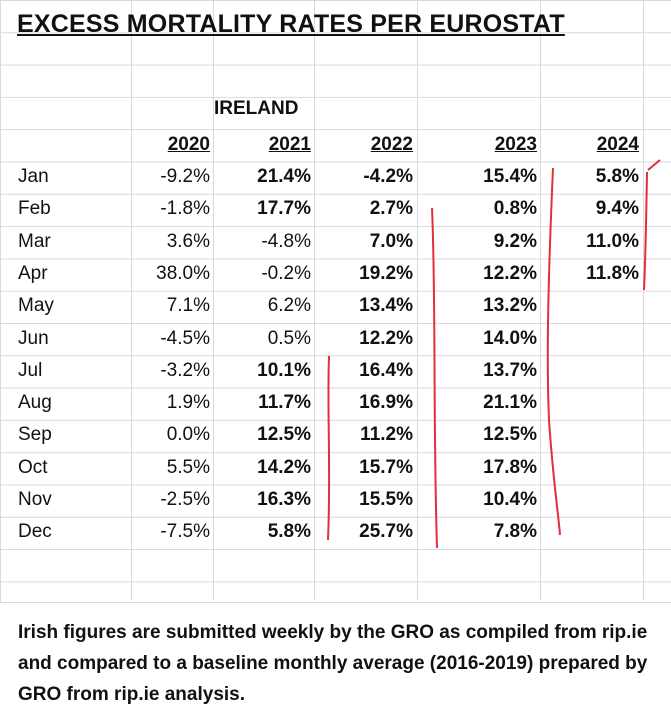 The height and width of the screenshot is (716, 671). I want to click on table-cell: 0.8%, so click(515, 208).